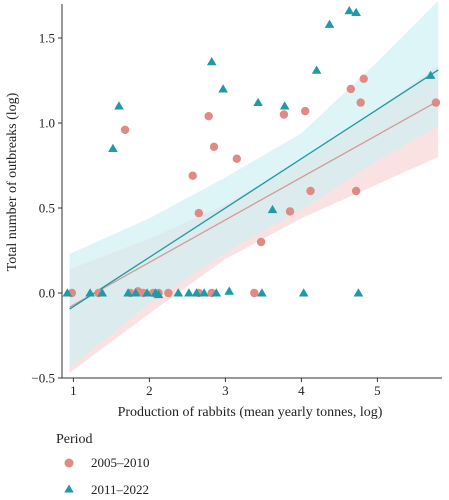  I want to click on x-tick-label: 1, so click(73, 390).